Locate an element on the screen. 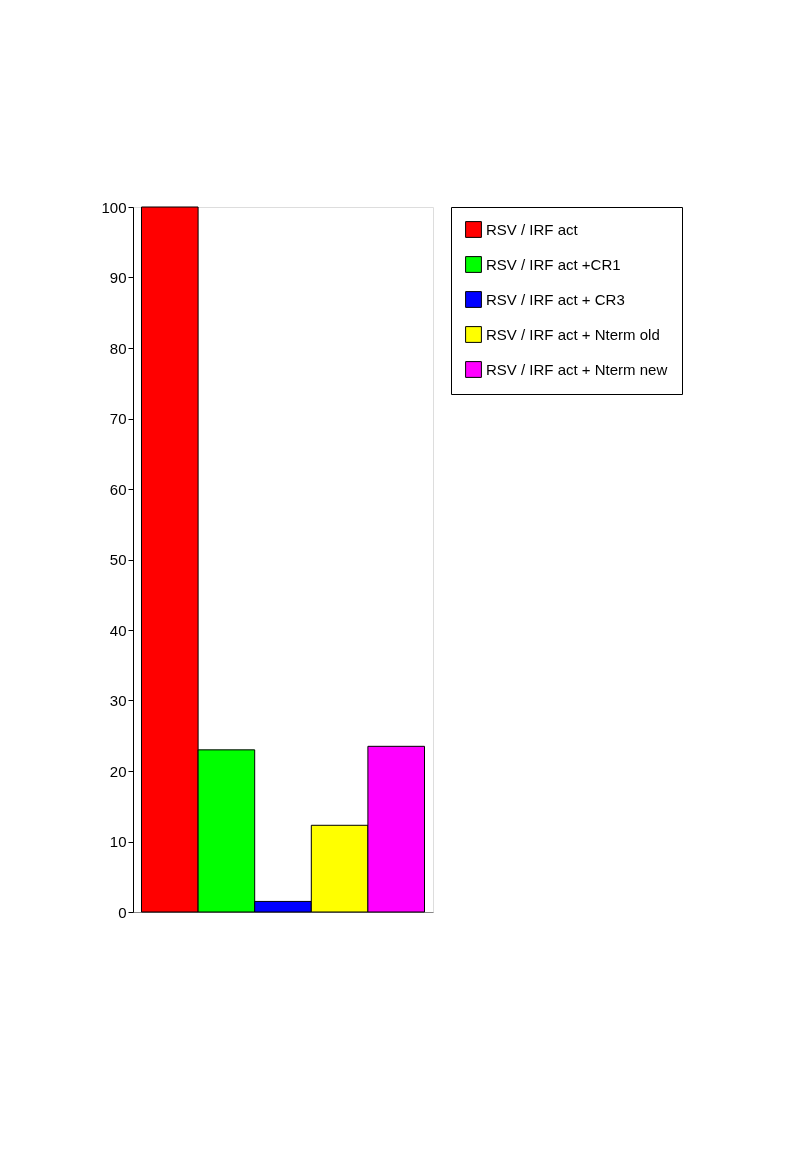 The height and width of the screenshot is (1173, 797). y-tick-label: 80 is located at coordinates (118, 348).